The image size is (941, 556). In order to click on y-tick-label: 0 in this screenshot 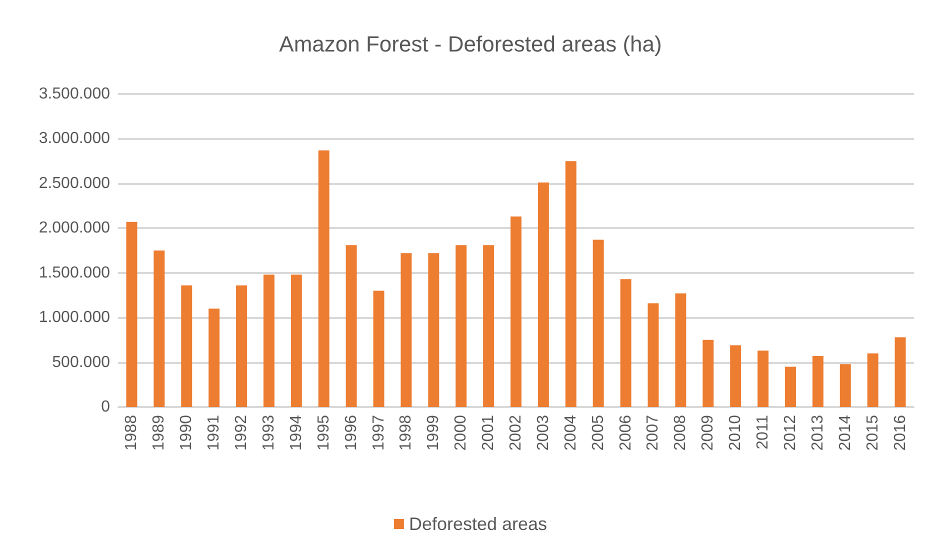, I will do `click(105, 407)`.